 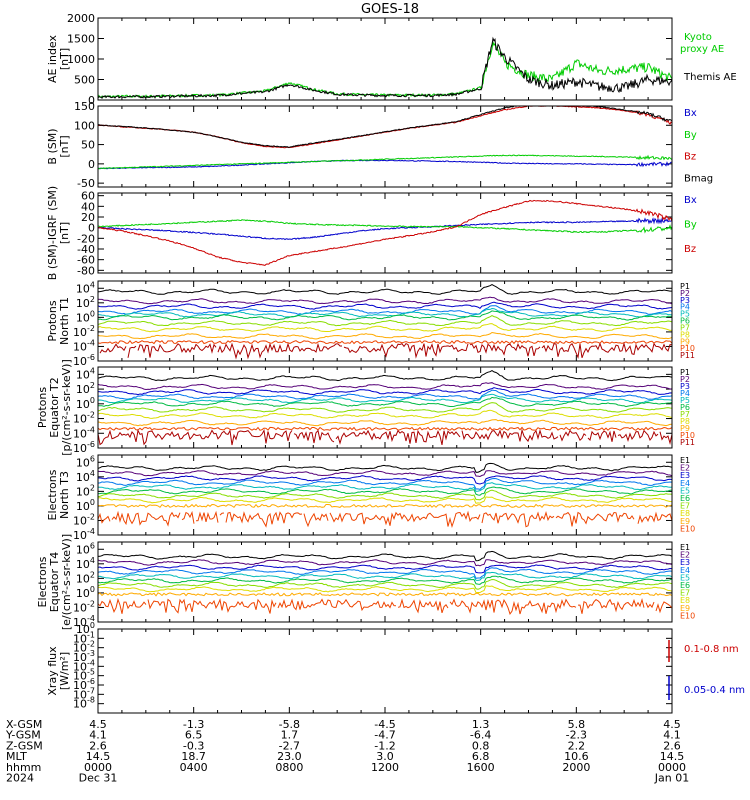 I want to click on ephemeris-value: 18.7, so click(x=193, y=756).